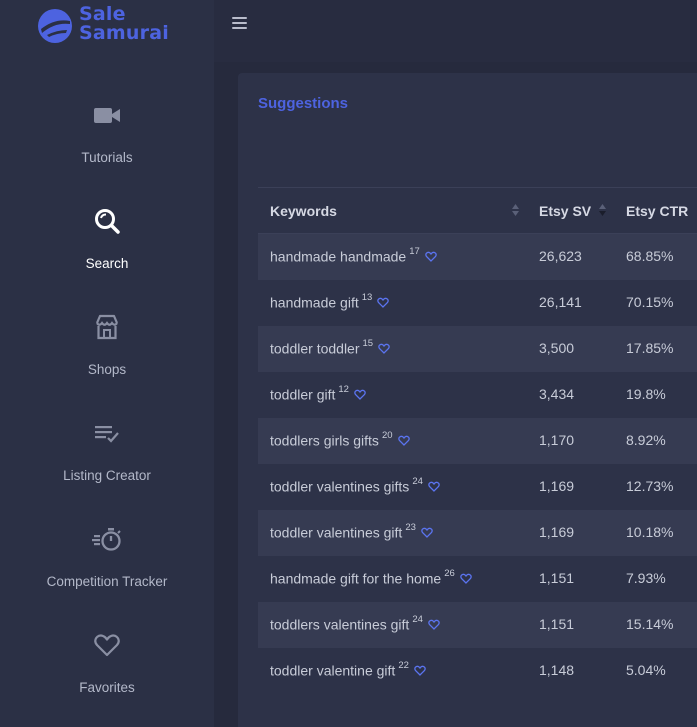  Describe the element at coordinates (557, 670) in the screenshot. I see `etsy-sv-cell: 1,148` at that location.